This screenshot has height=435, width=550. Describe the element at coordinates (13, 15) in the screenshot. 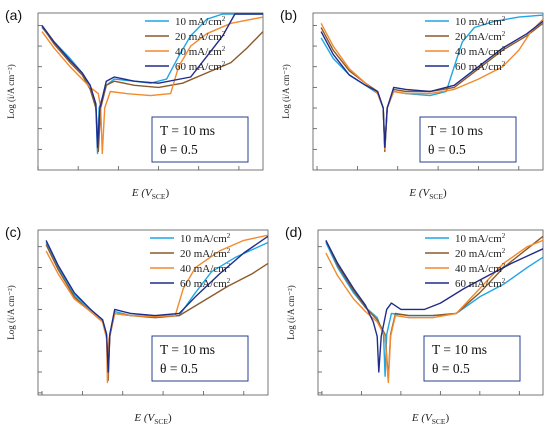

I see `panel-label: (a)` at that location.